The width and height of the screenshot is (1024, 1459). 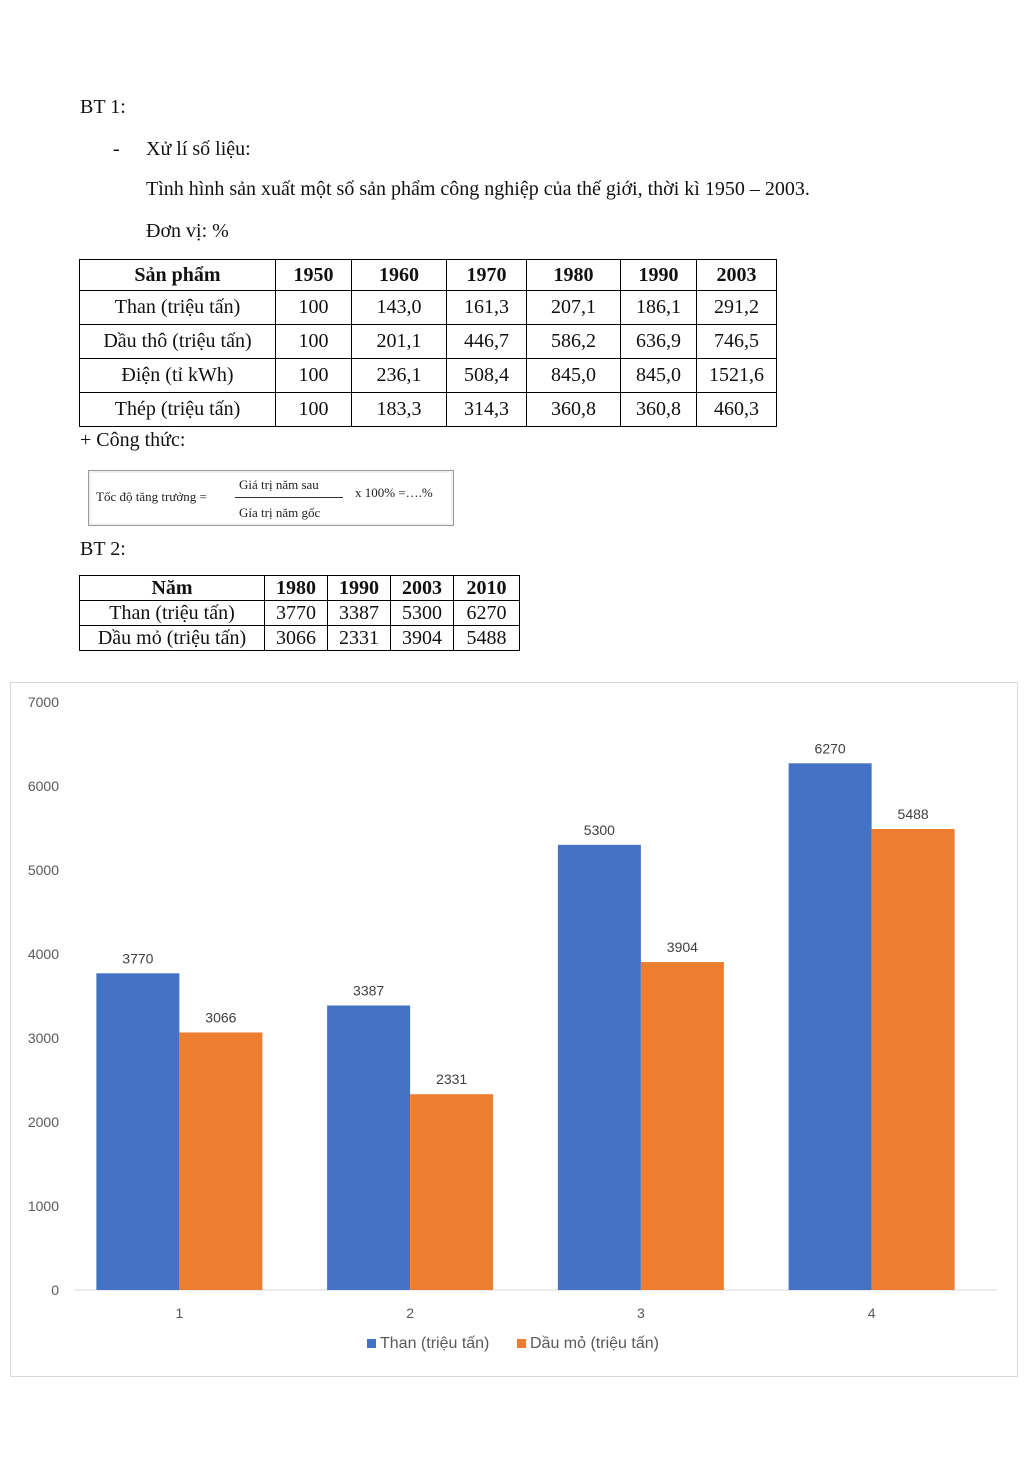 What do you see at coordinates (172, 638) in the screenshot?
I see `row-label-cell: Dầu mỏ (triệu tấn)` at bounding box center [172, 638].